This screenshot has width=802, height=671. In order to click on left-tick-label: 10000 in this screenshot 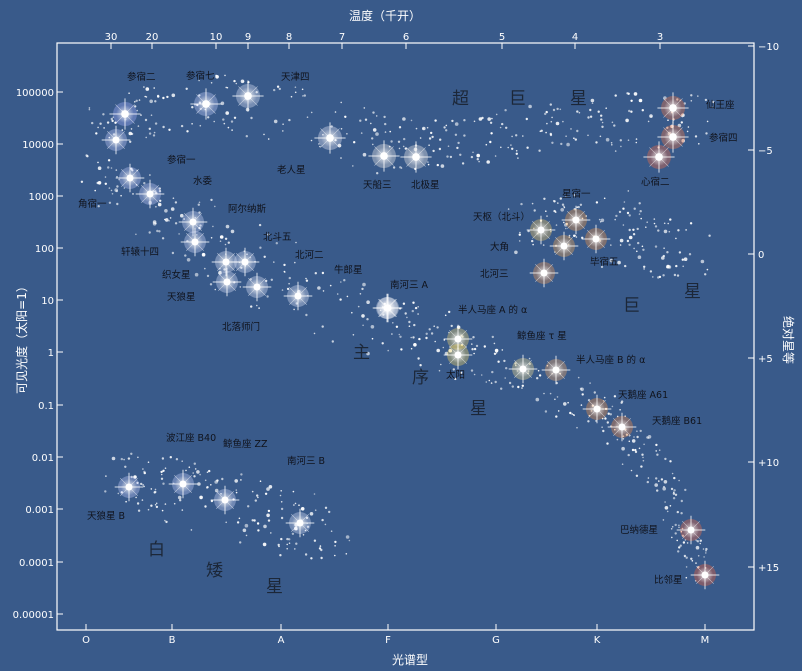, I will do `click(38, 145)`.